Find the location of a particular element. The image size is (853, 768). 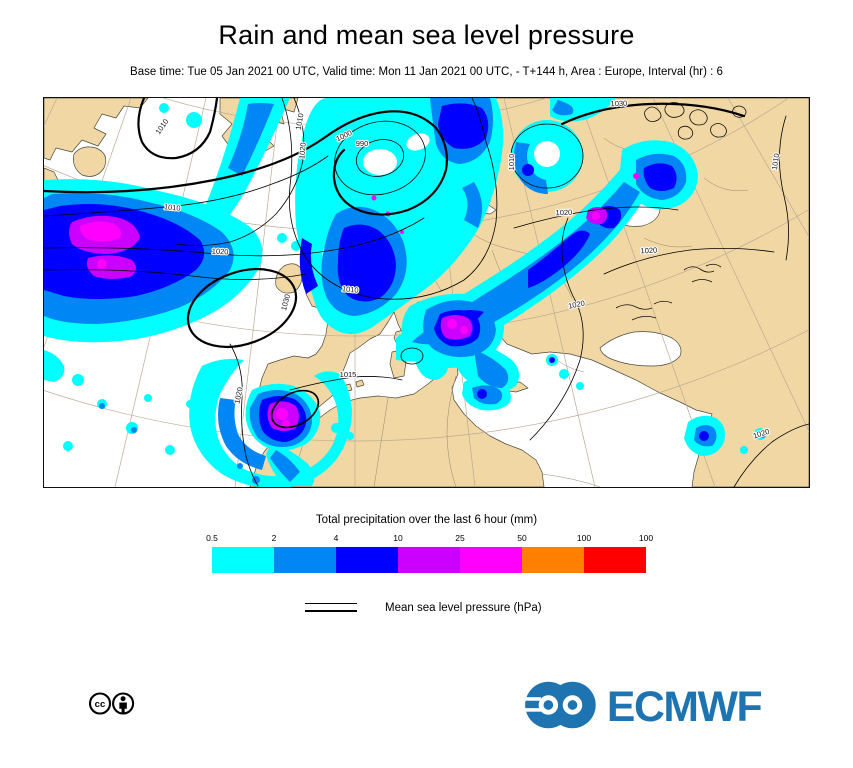

contour-label: 990 is located at coordinates (362, 143).